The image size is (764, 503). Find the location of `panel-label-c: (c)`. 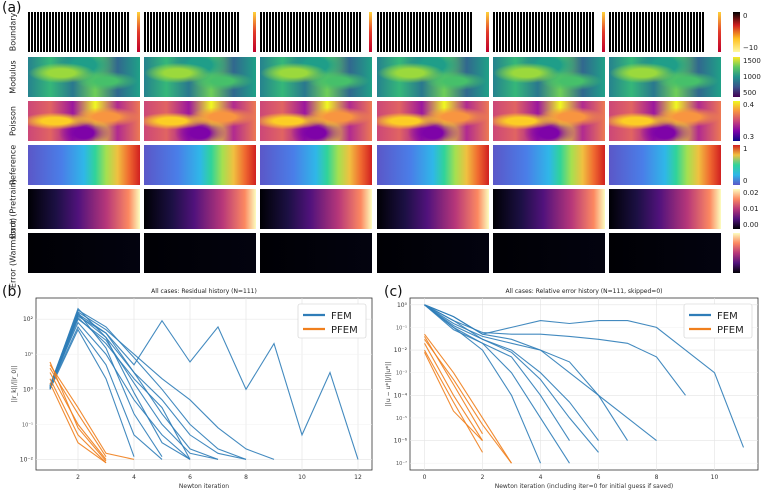

panel-label-c: (c) is located at coordinates (393, 292).